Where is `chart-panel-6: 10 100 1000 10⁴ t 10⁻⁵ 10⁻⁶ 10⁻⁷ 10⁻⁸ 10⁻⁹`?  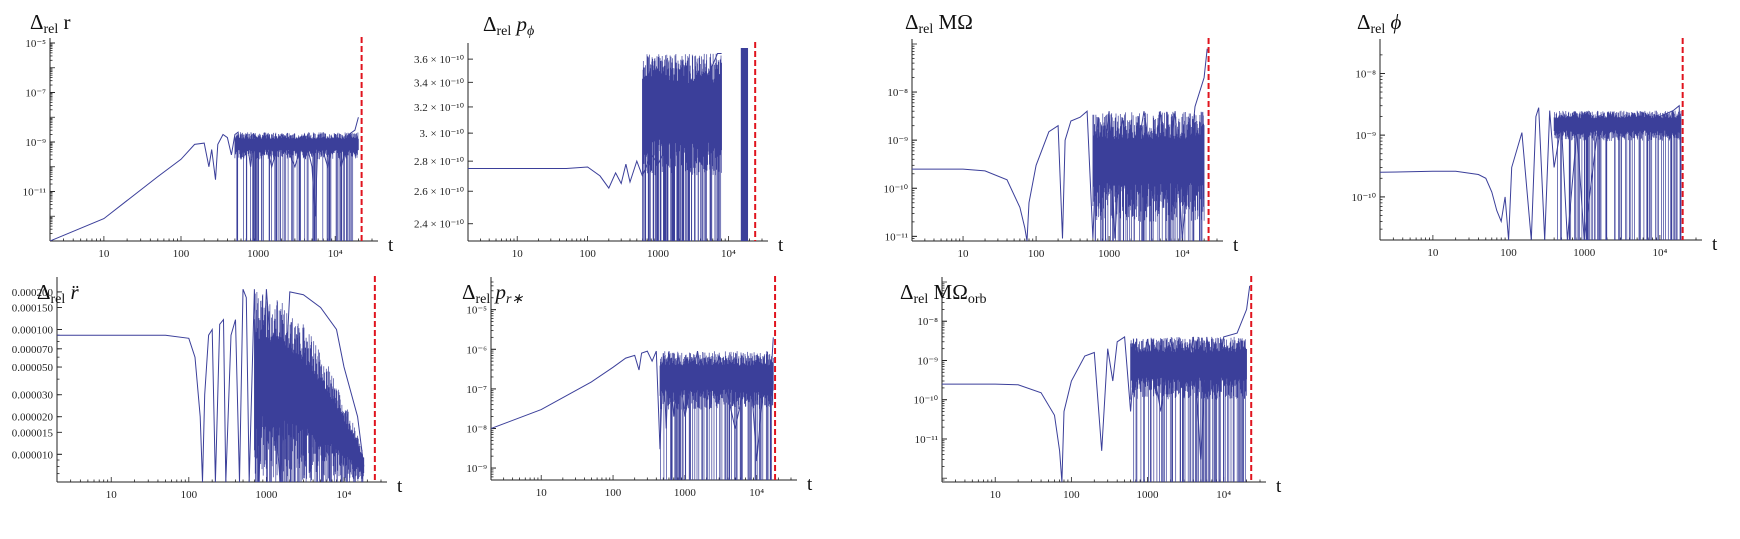 chart-panel-6: 10 100 1000 10⁴ t 10⁻⁵ 10⁻⁶ 10⁻⁷ 10⁻⁸ 10⁻⁹ is located at coordinates (630, 390).